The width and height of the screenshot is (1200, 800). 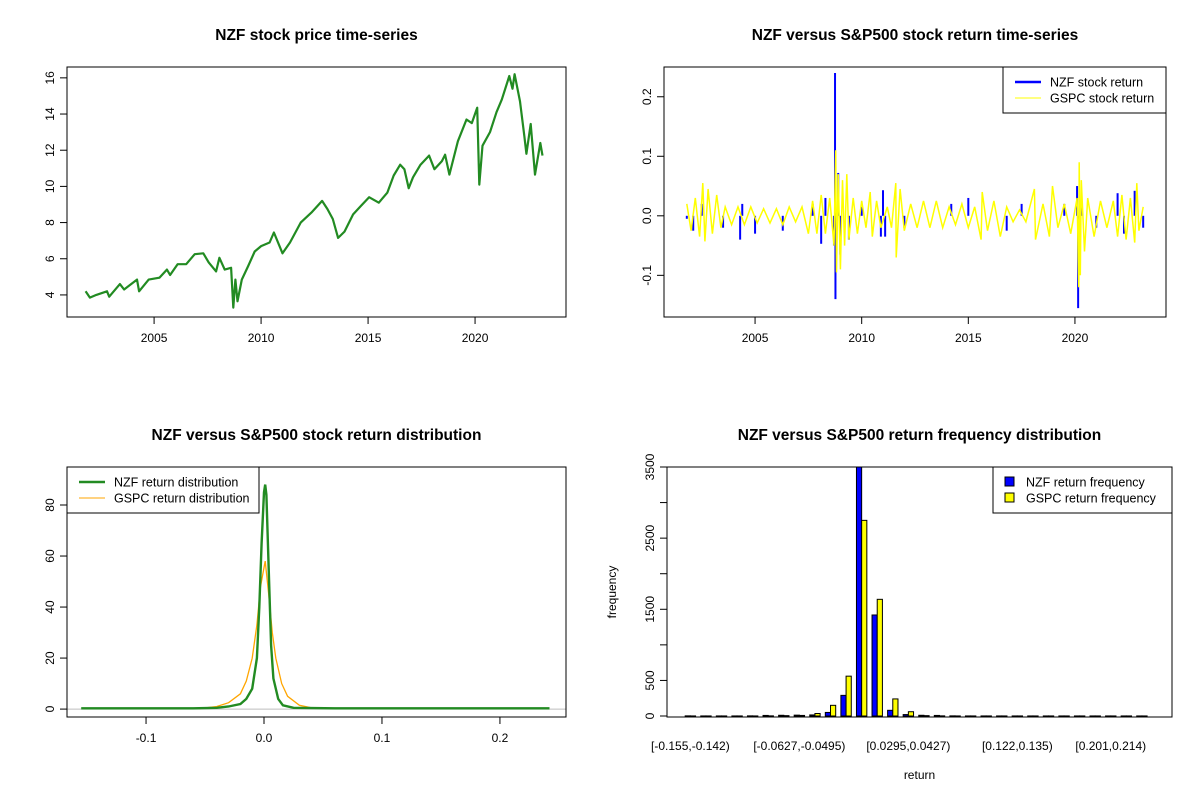 What do you see at coordinates (50, 607) in the screenshot?
I see `y-tick-label: 40` at bounding box center [50, 607].